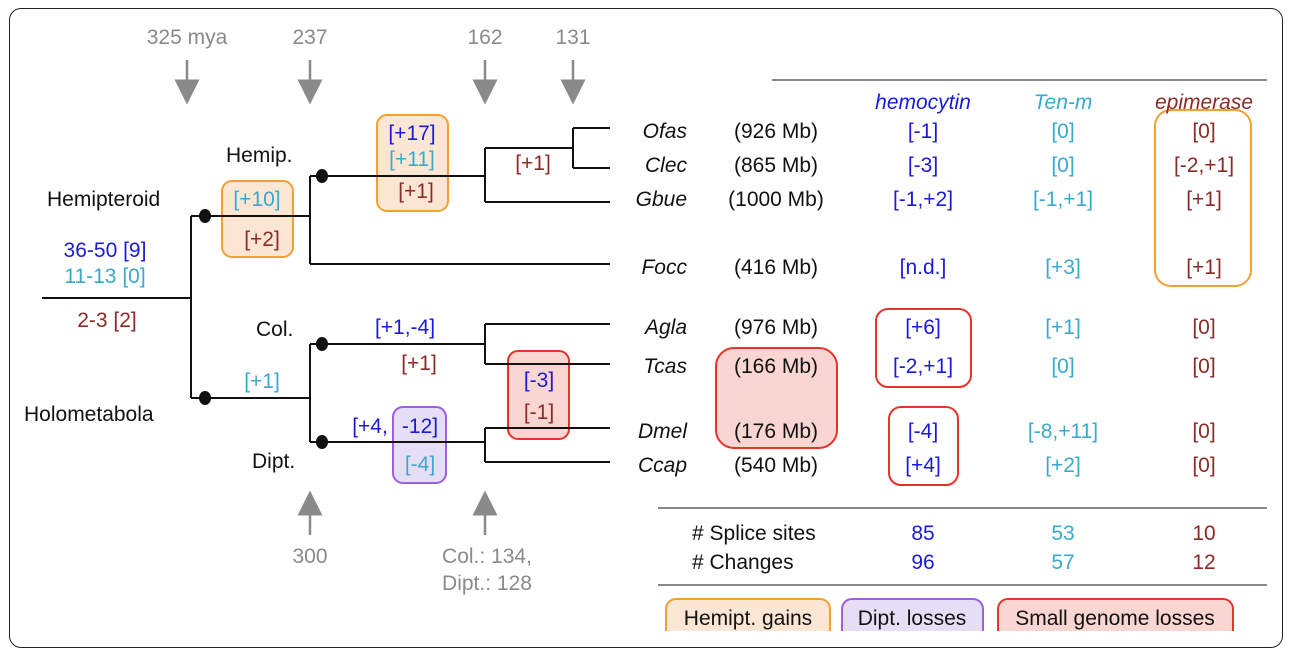  I want to click on small-genome-box-branch, so click(538, 395).